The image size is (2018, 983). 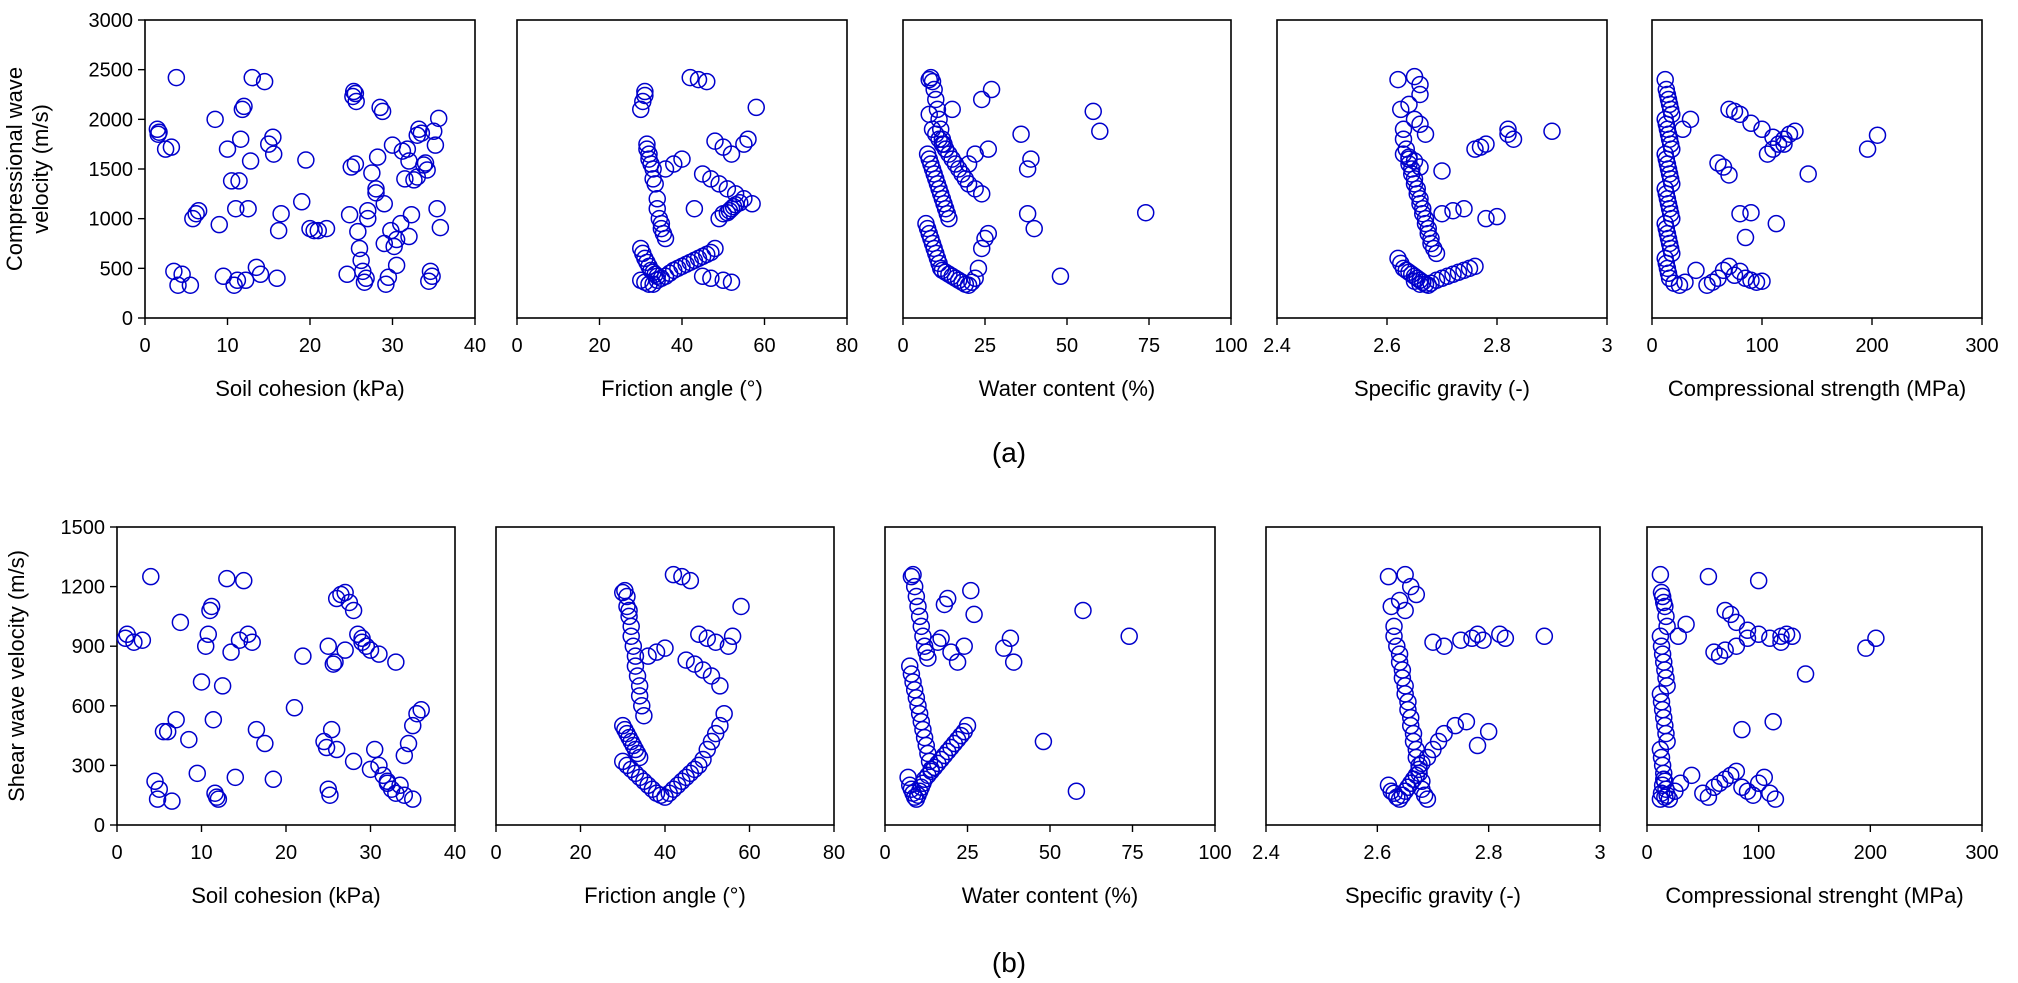 I want to click on x-axis-label: Compressional strength (MPa), so click(x=1817, y=388).